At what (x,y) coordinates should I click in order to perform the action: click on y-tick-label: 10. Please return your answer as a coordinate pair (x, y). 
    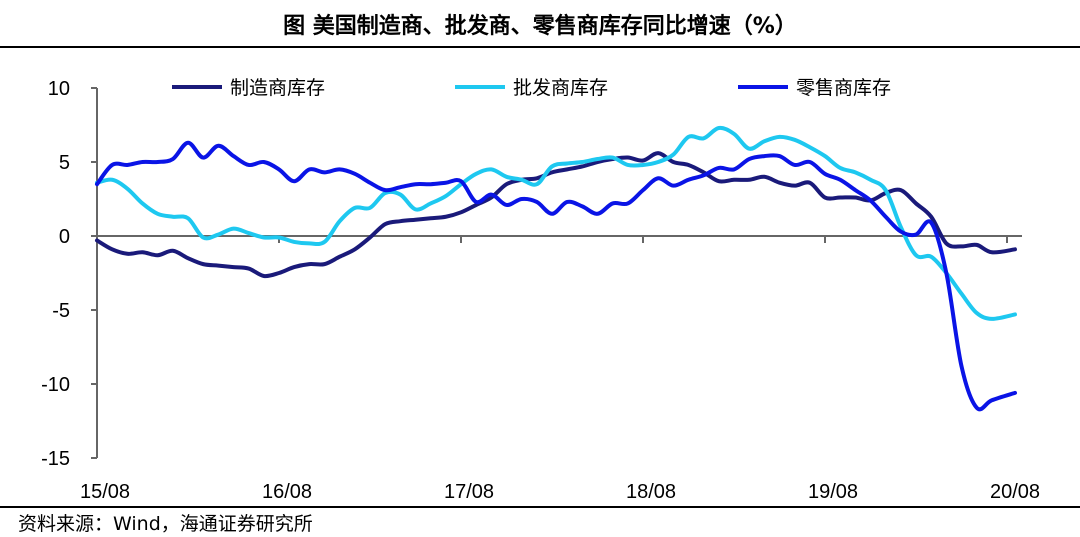
    Looking at the image, I should click on (59, 89).